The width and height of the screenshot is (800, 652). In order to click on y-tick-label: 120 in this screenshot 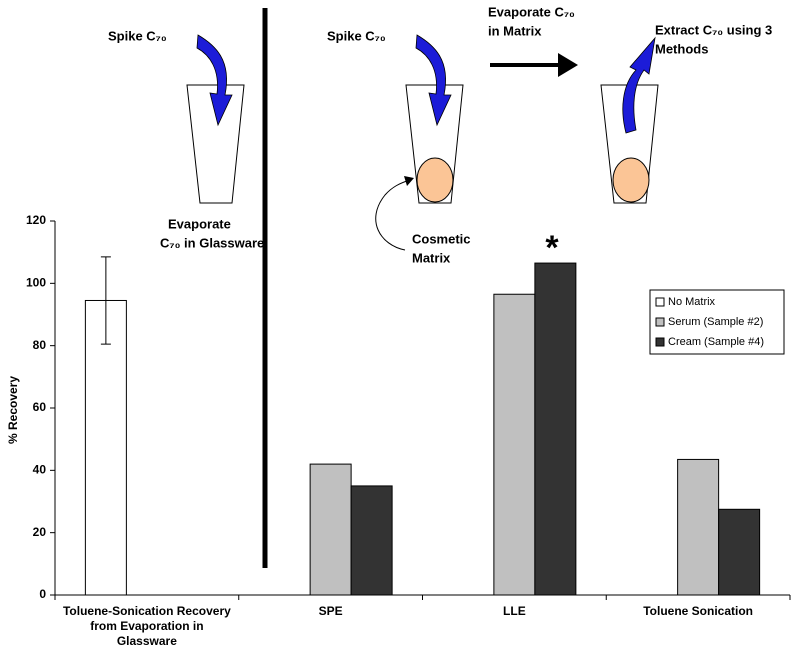, I will do `click(36, 220)`.